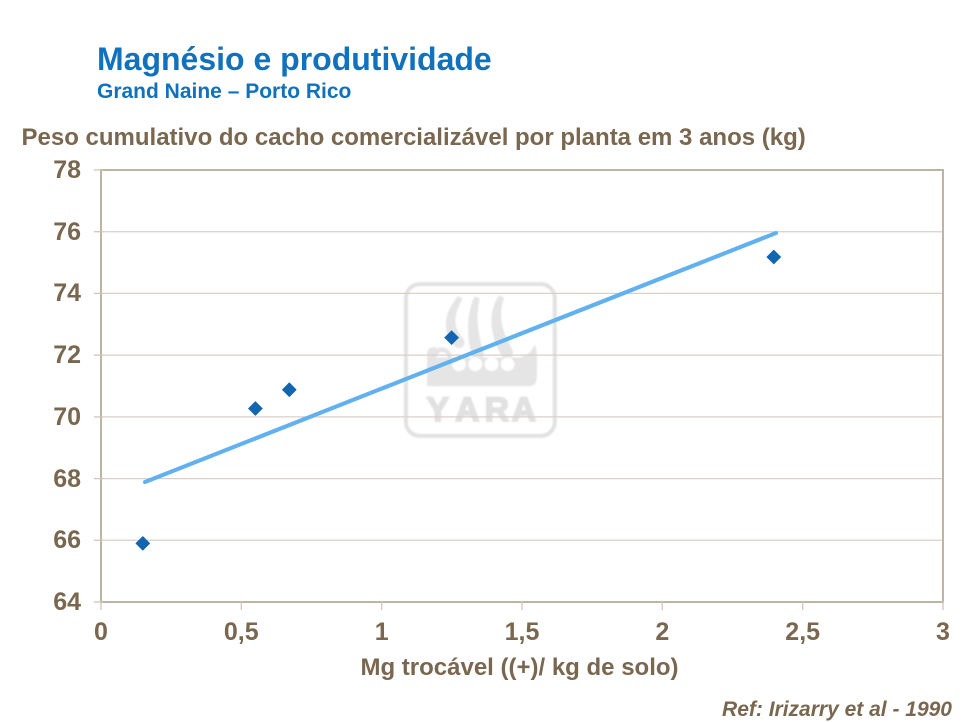 This screenshot has width=963, height=722. Describe the element at coordinates (497, 410) in the screenshot. I see `svg-text: R` at that location.